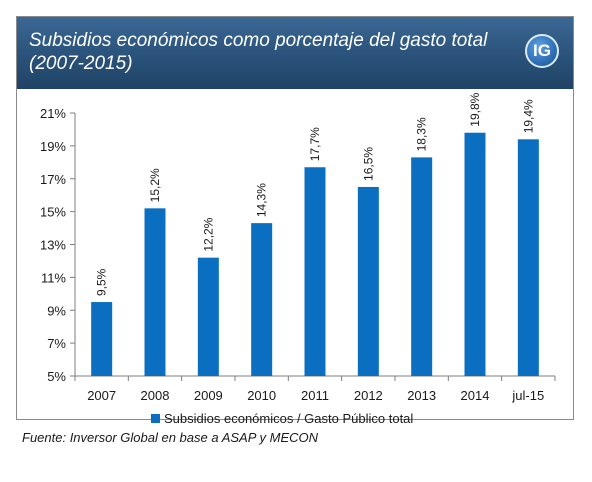 The image size is (592, 482). What do you see at coordinates (53, 212) in the screenshot?
I see `y-tick-label: 15%` at bounding box center [53, 212].